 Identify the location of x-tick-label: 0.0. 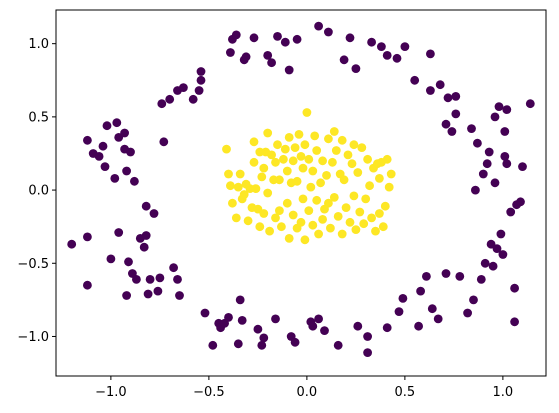
(307, 392).